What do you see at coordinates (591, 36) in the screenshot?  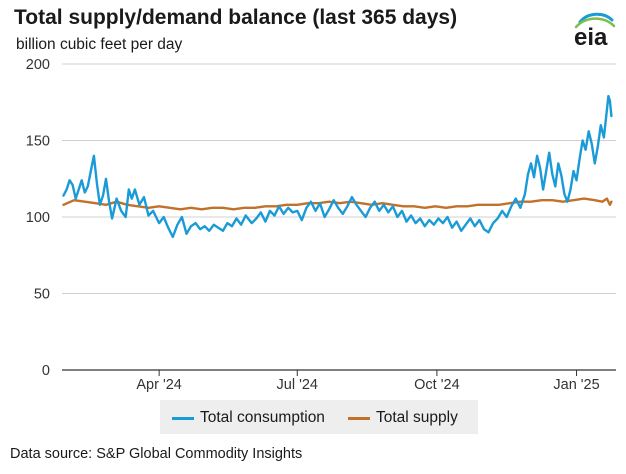 I see `logo-text: eia` at bounding box center [591, 36].